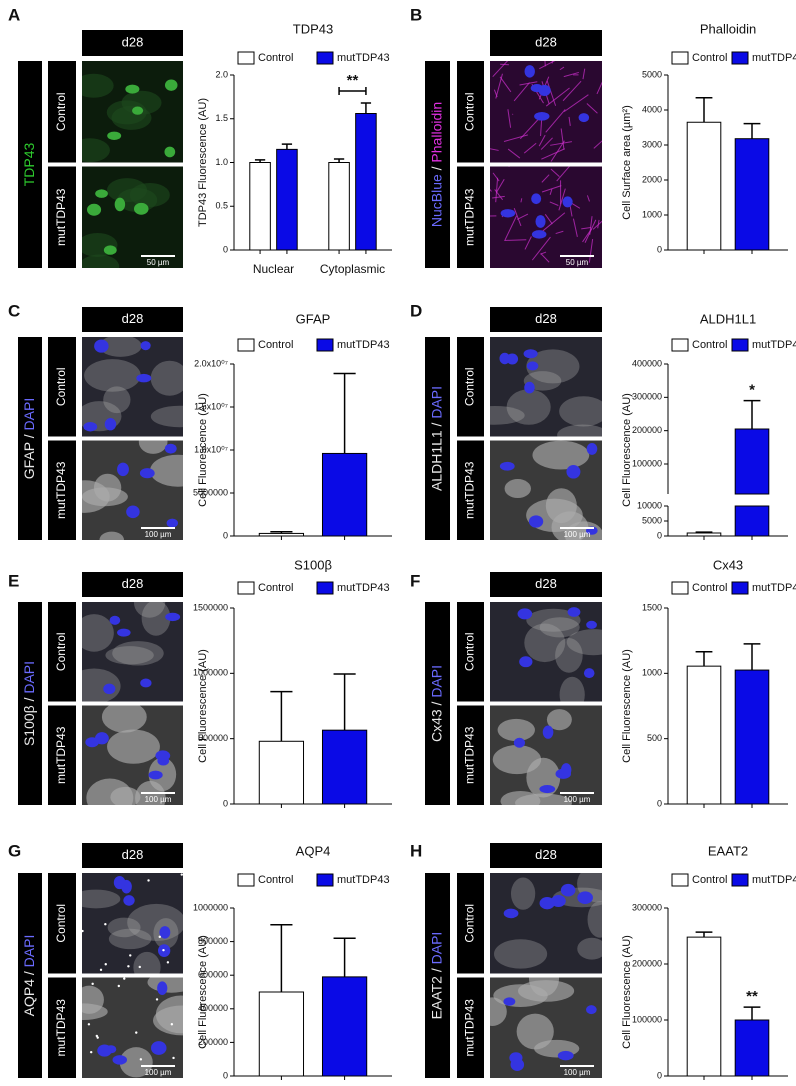  Describe the element at coordinates (29, 165) in the screenshot. I see `stain-label: TDP43` at that location.